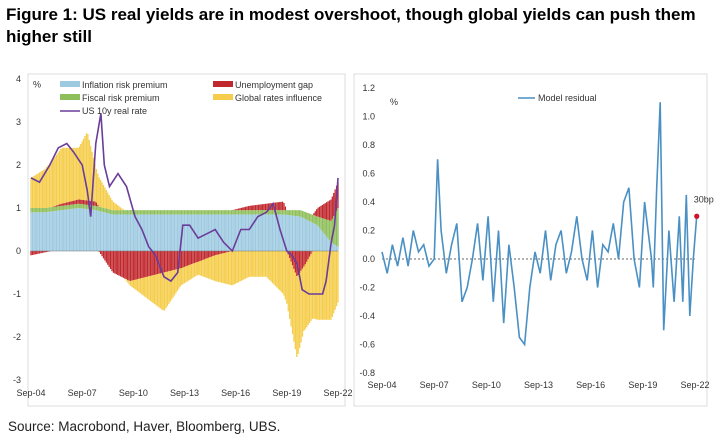  What do you see at coordinates (18, 165) in the screenshot?
I see `left-y-tick-label: 2` at bounding box center [18, 165].